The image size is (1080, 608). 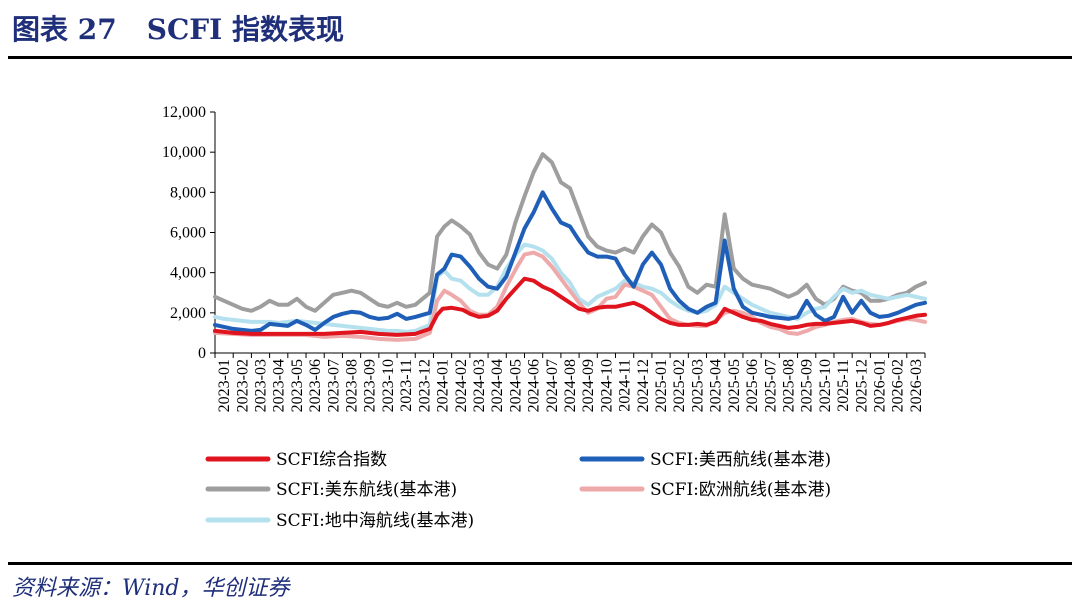 I want to click on x-tick-label: 2023-09, so click(x=370, y=385).